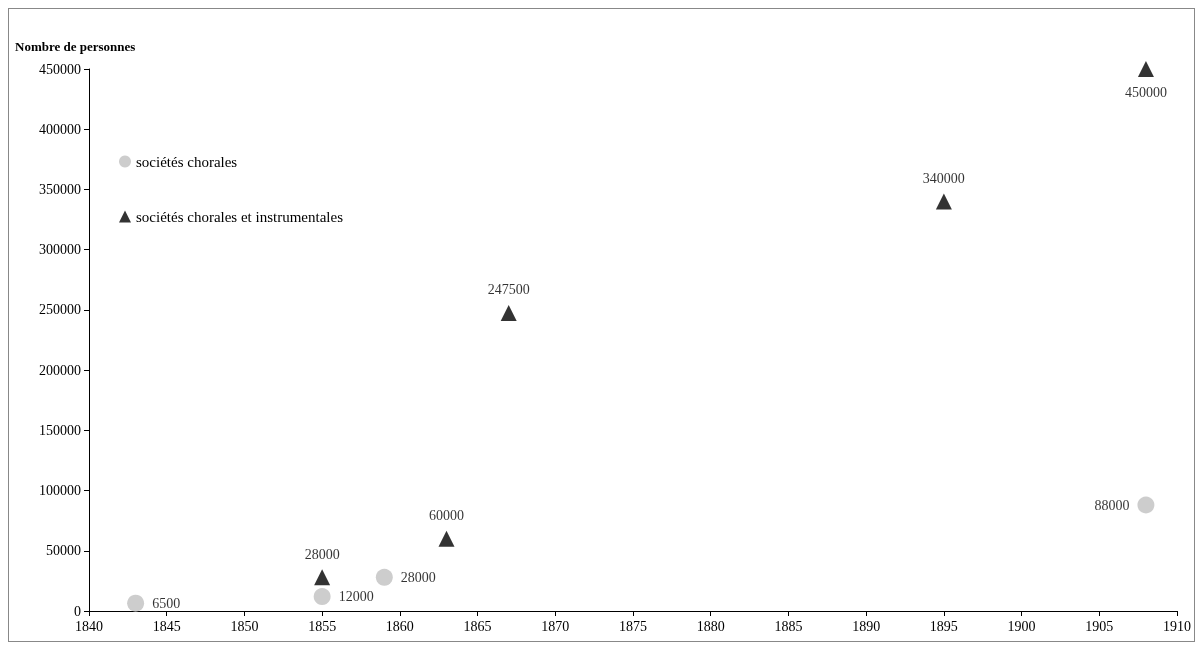 Image resolution: width=1203 pixels, height=650 pixels. Describe the element at coordinates (710, 626) in the screenshot. I see `x-tick-label: 1880` at that location.